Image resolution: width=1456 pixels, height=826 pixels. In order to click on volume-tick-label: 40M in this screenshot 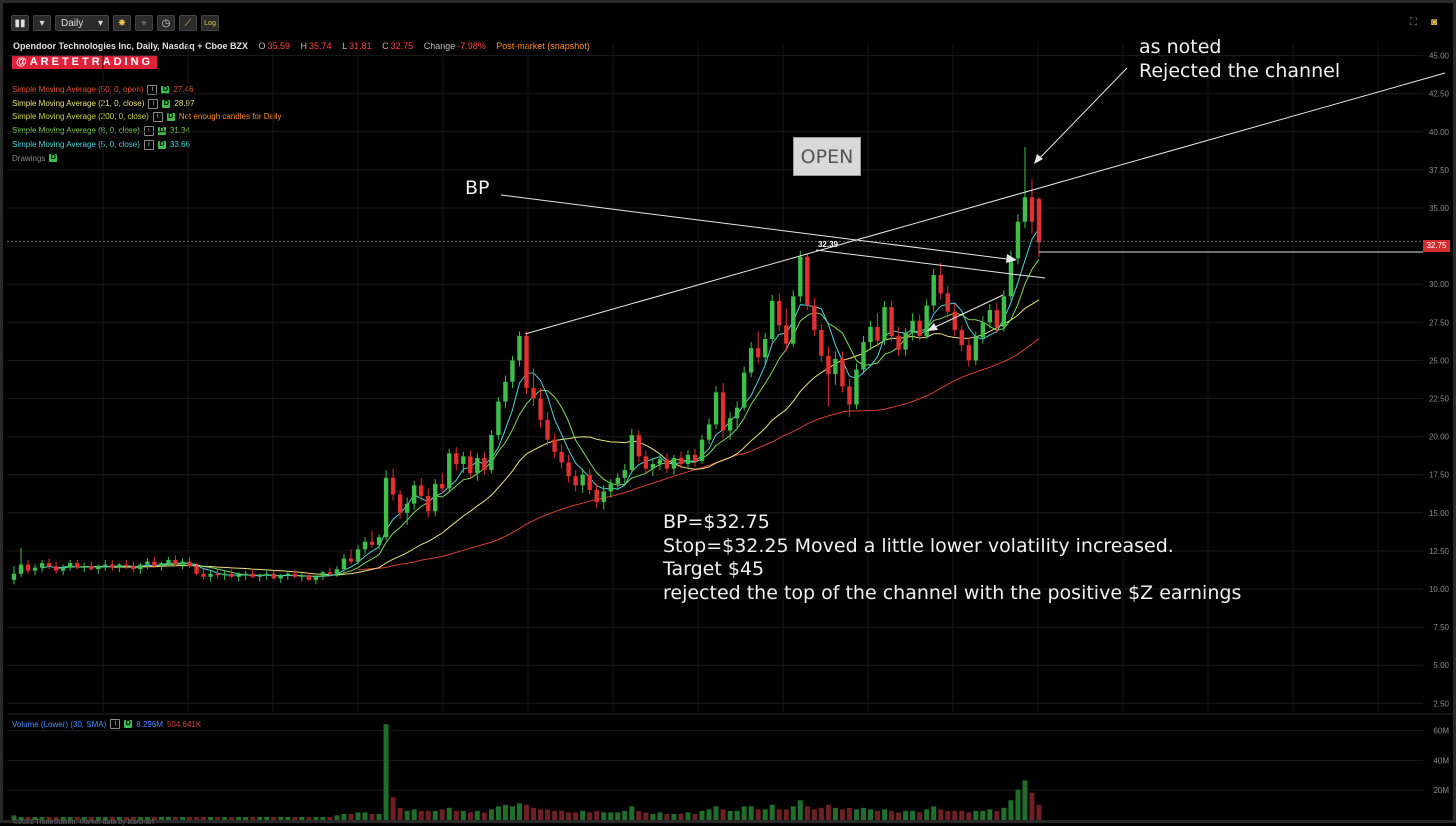, I will do `click(1441, 760)`.